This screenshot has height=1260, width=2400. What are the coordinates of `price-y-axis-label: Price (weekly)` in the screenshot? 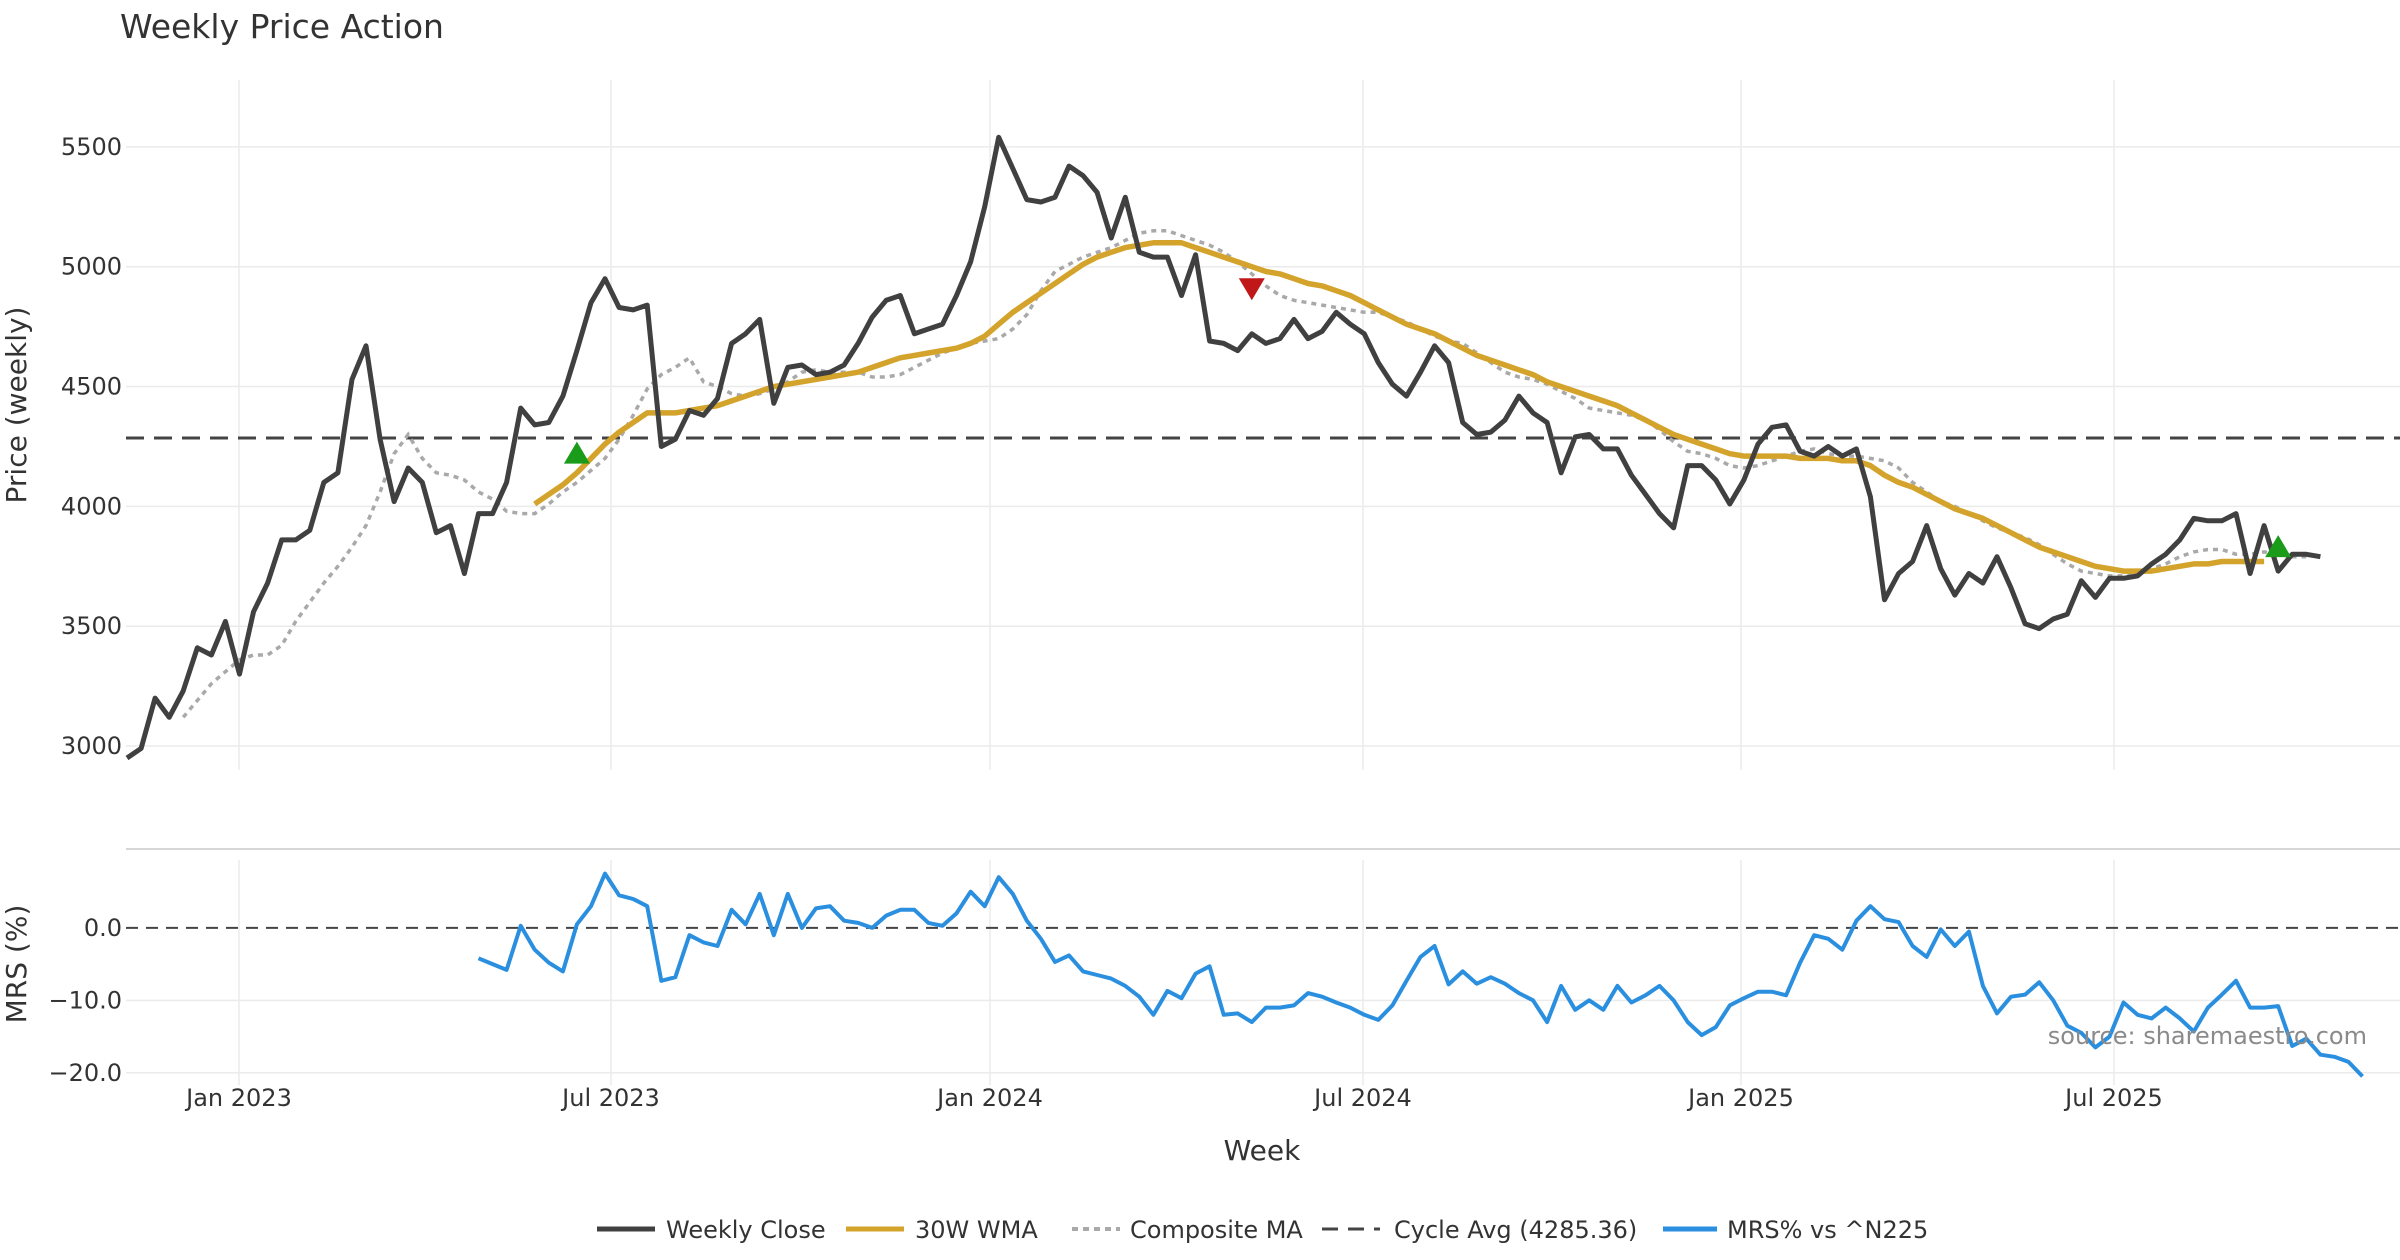 It's located at (16, 405).